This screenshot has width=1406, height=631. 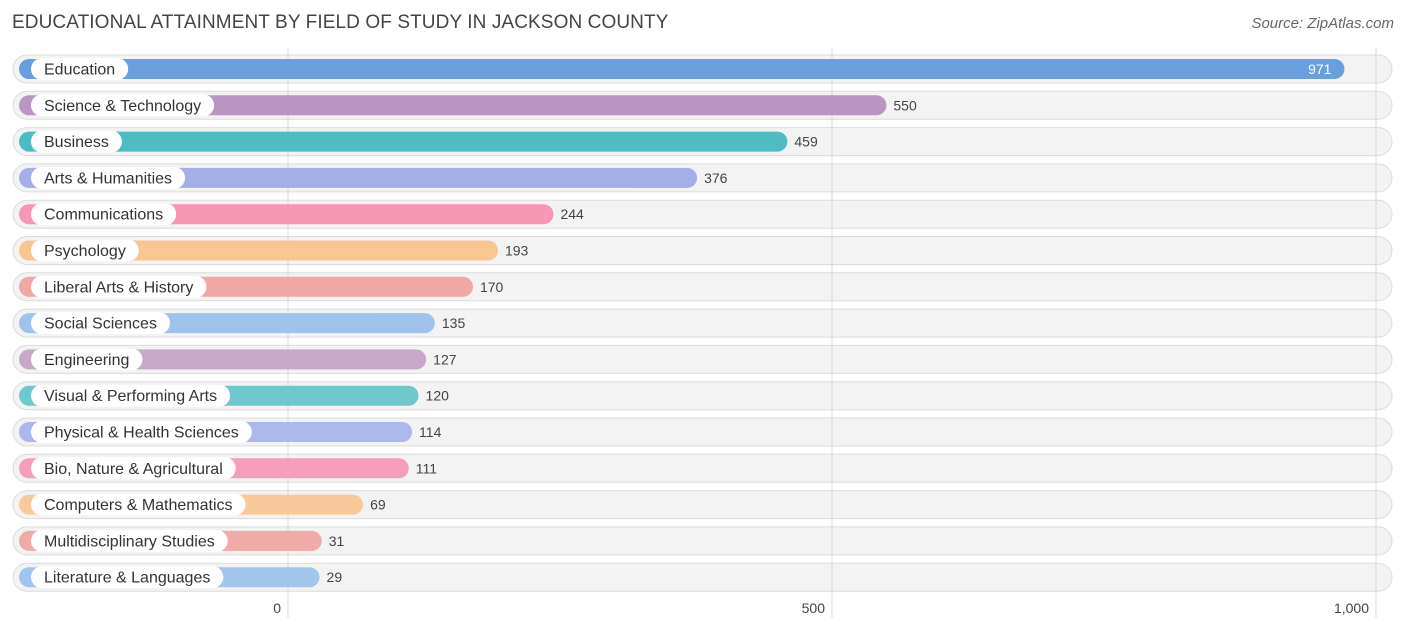 I want to click on value-label: 111, so click(x=426, y=468).